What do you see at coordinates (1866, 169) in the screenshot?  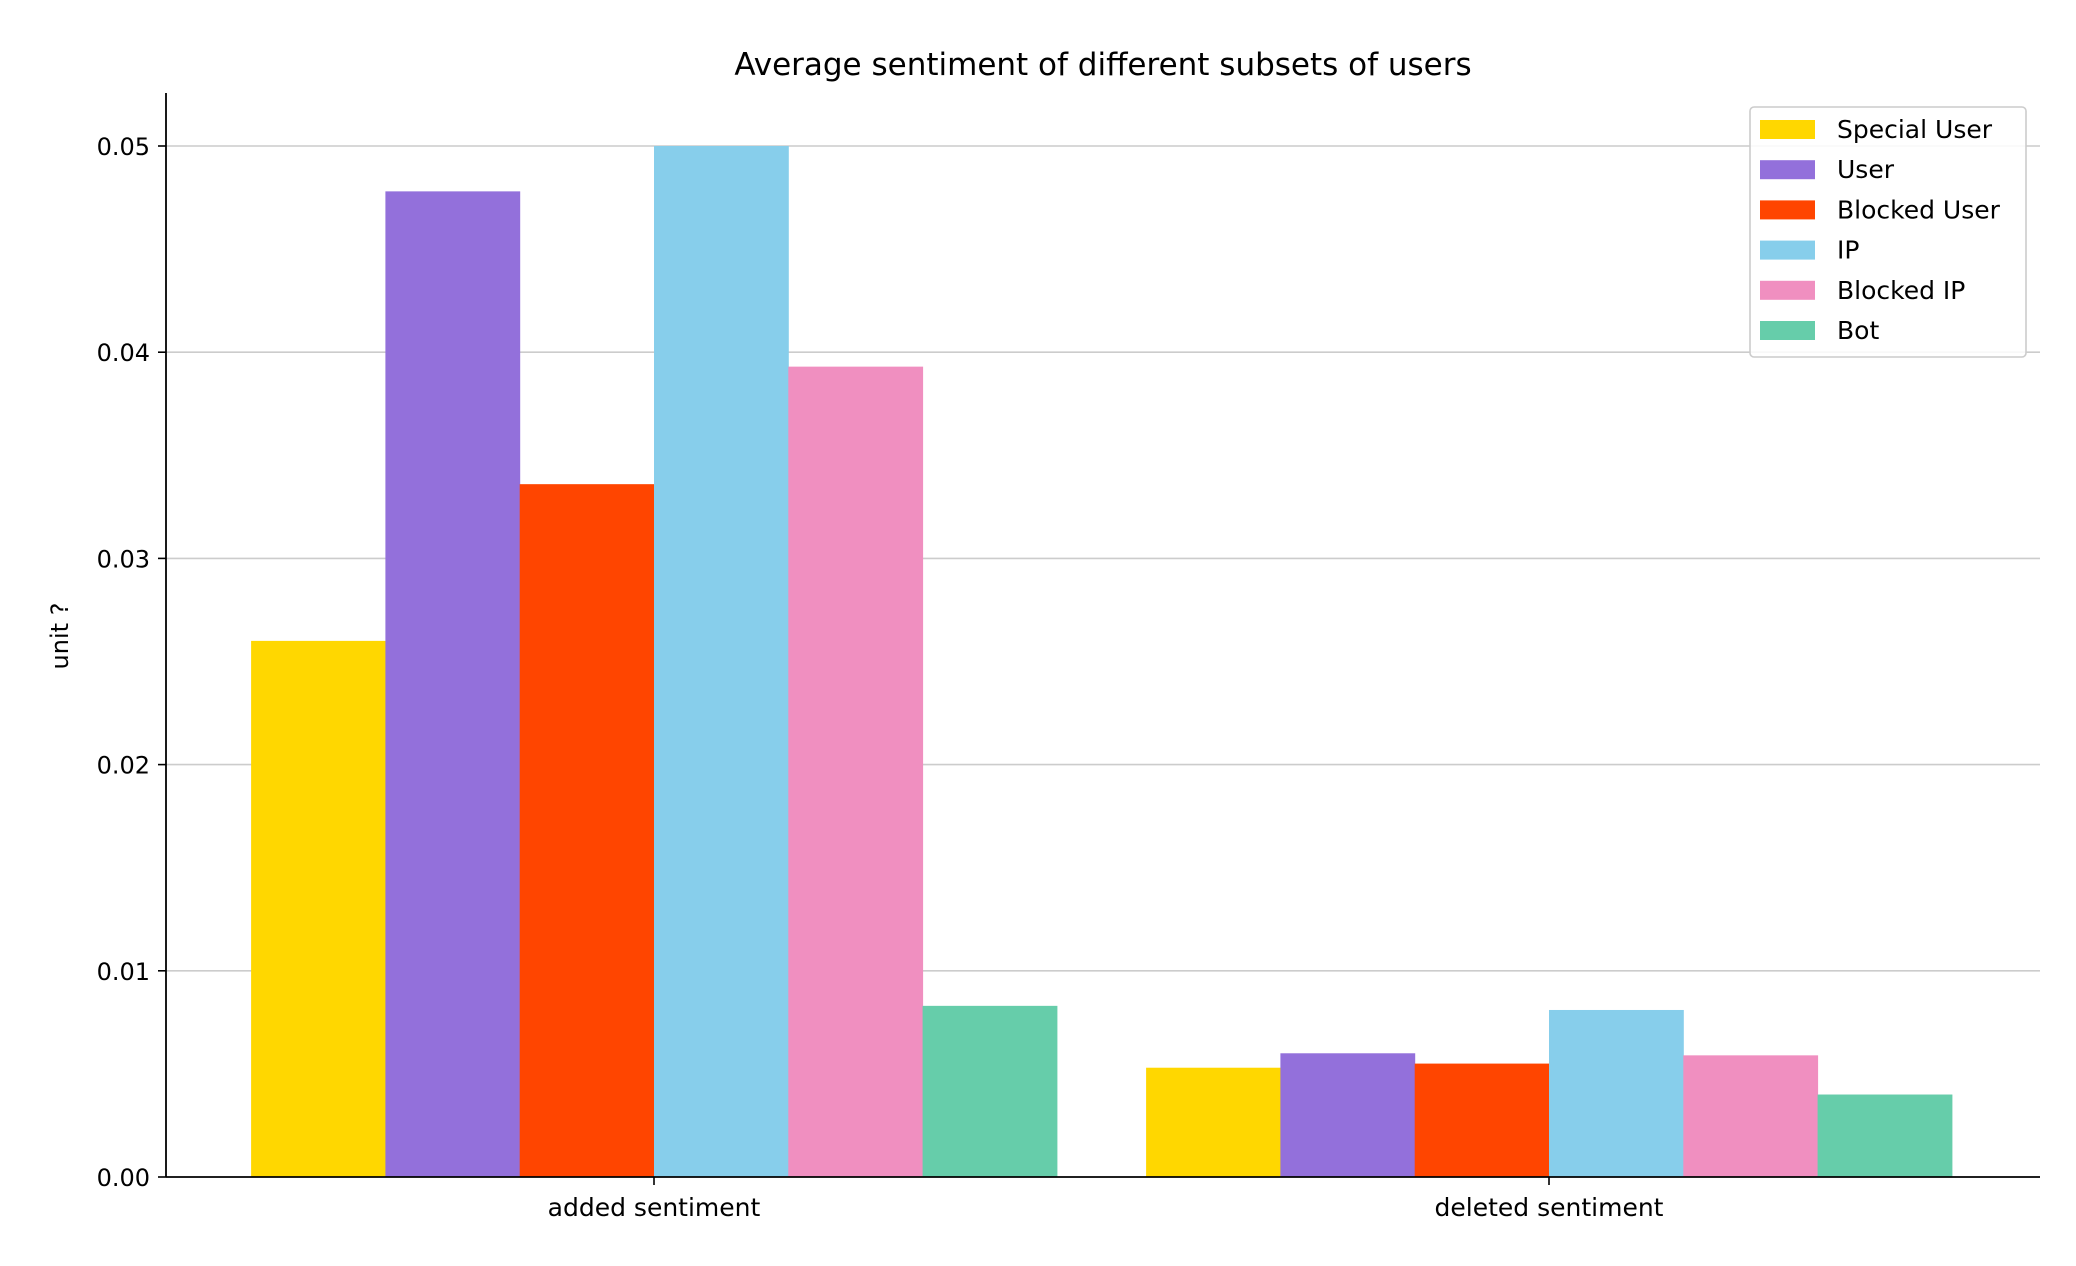 I see `legend-label: User` at bounding box center [1866, 169].